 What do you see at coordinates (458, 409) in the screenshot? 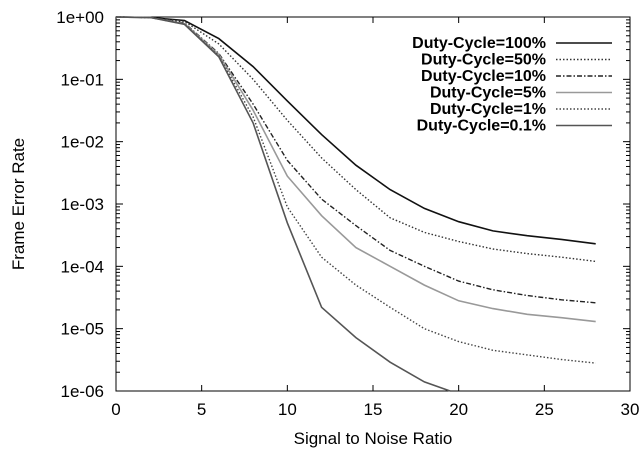
I see `x-tick-label: 20` at bounding box center [458, 409].